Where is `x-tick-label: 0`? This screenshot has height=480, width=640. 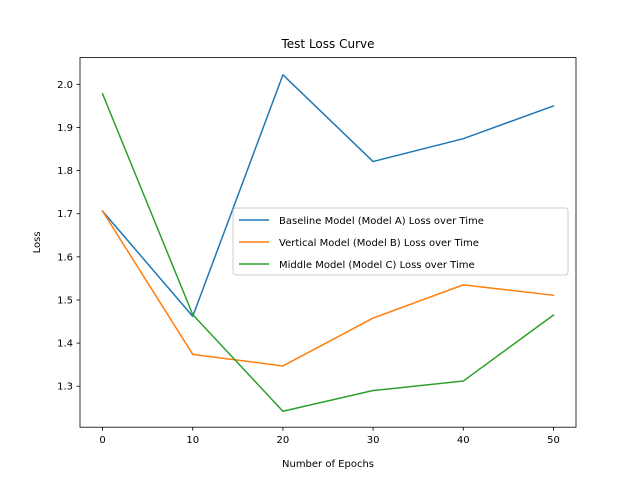
x-tick-label: 0 is located at coordinates (102, 440).